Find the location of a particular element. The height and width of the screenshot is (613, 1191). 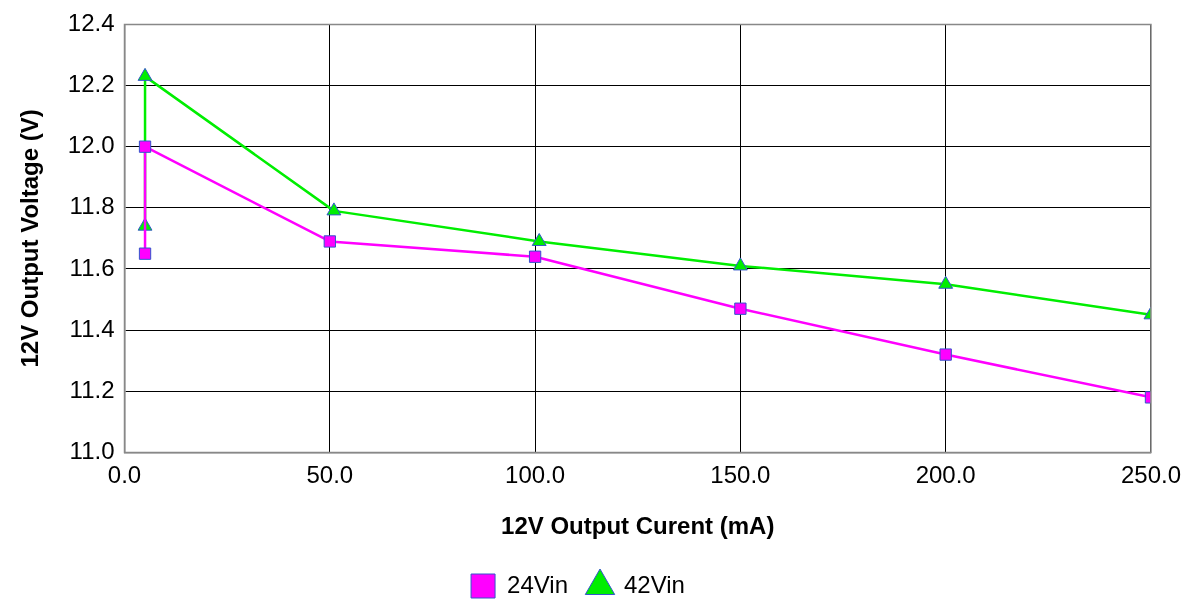

x-tick-label: 100.0 is located at coordinates (535, 475).